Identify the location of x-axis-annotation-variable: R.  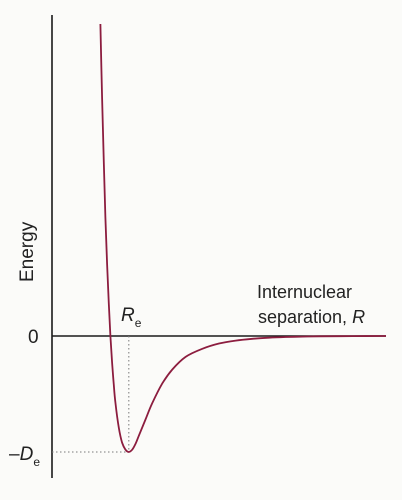
(358, 317).